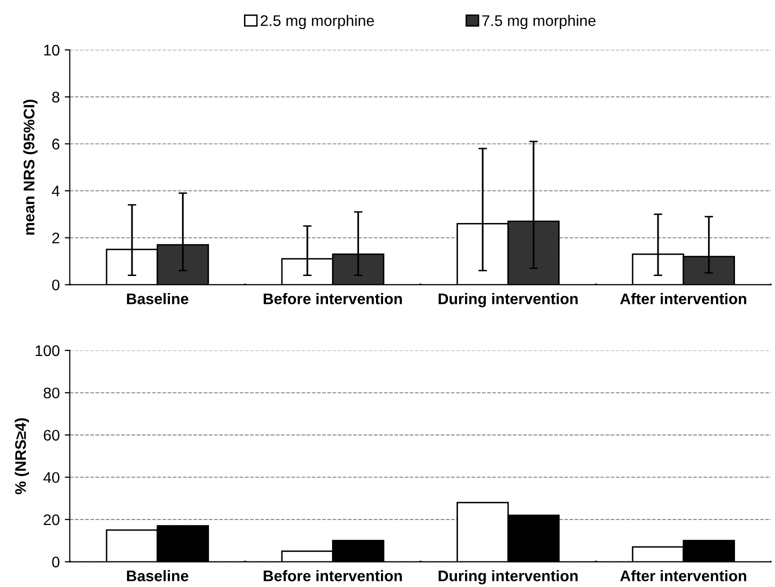  Describe the element at coordinates (21, 456) in the screenshot. I see `y-axis-title: % (NRS≥4)` at that location.